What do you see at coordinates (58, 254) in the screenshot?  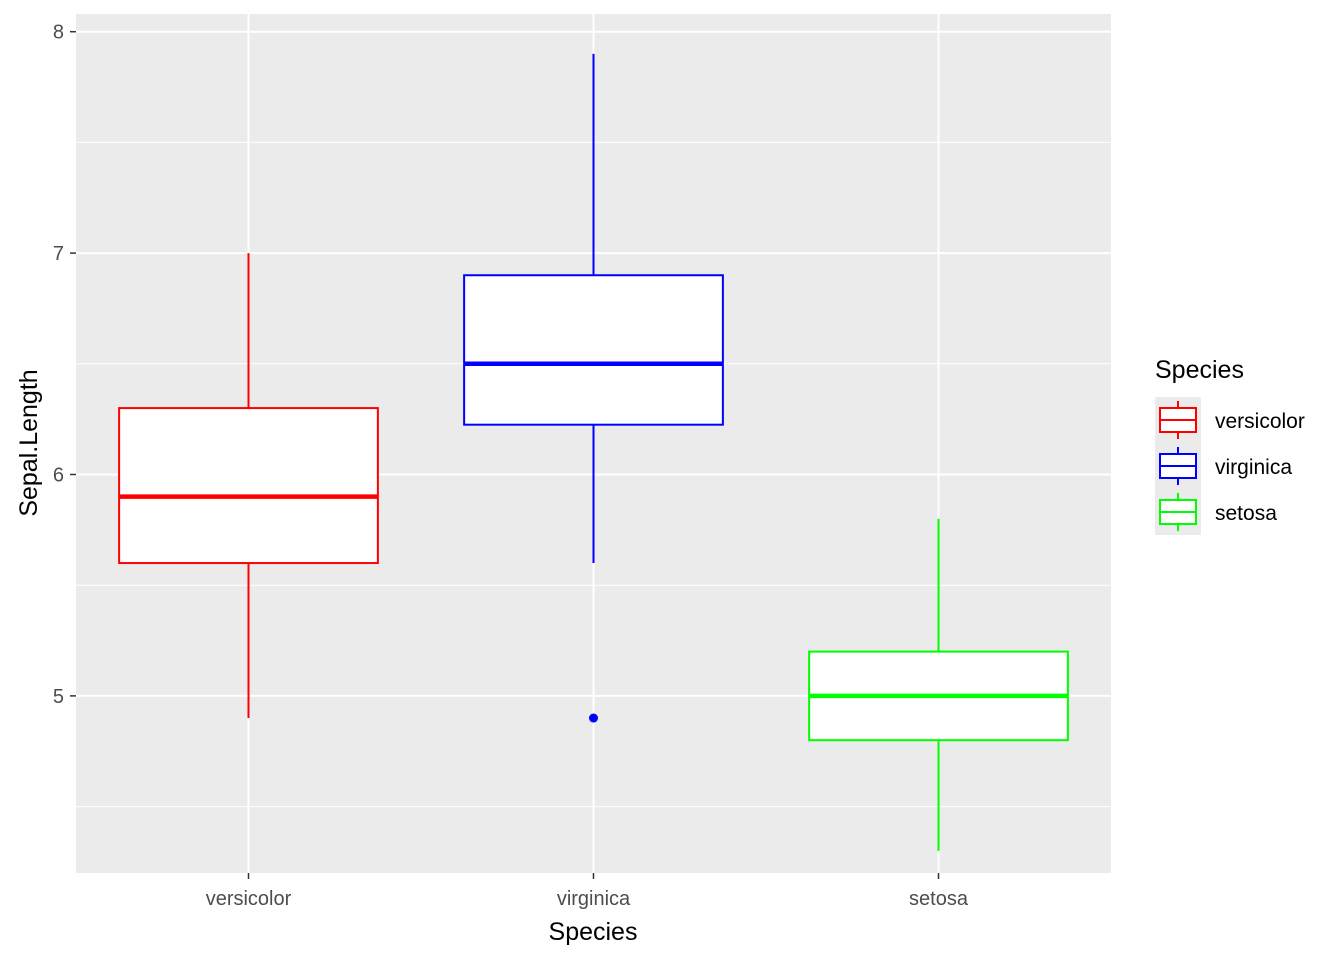 I see `y-tick-label: 7` at bounding box center [58, 254].